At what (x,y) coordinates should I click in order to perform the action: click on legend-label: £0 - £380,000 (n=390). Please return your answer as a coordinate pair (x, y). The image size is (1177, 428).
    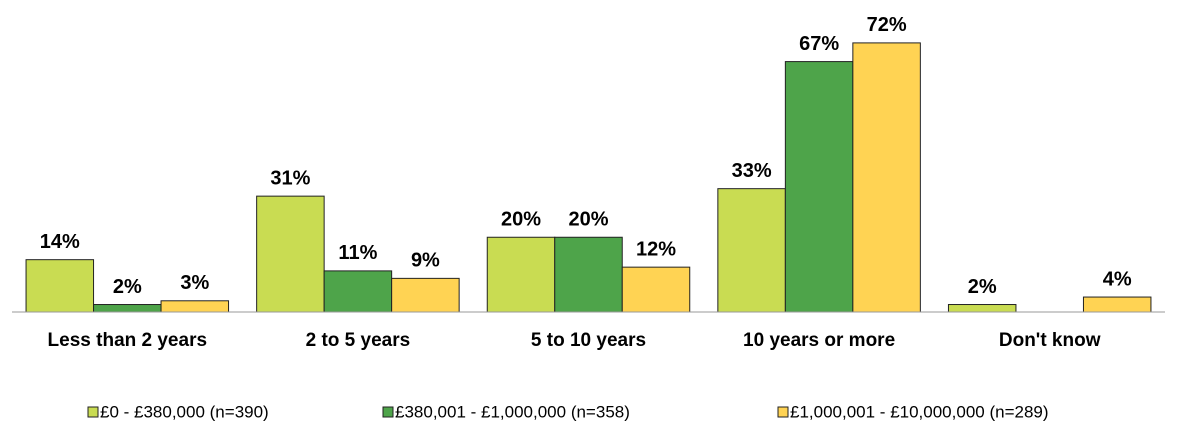
    Looking at the image, I should click on (184, 411).